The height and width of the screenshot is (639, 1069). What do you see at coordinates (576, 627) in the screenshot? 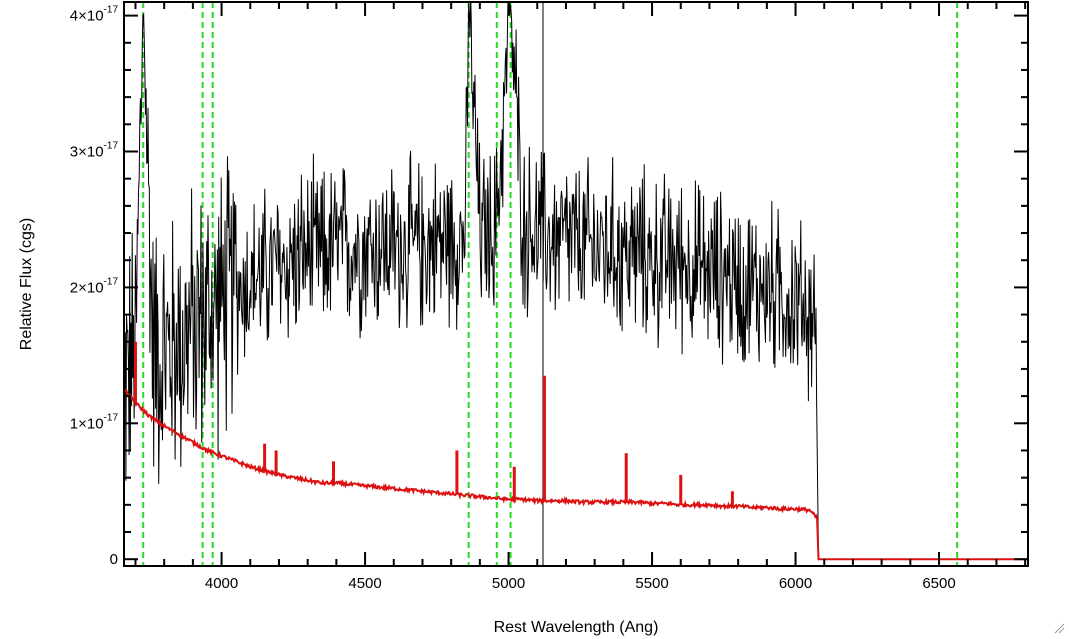
I see `x-axis-title: Rest Wavelength (Ang)` at bounding box center [576, 627].